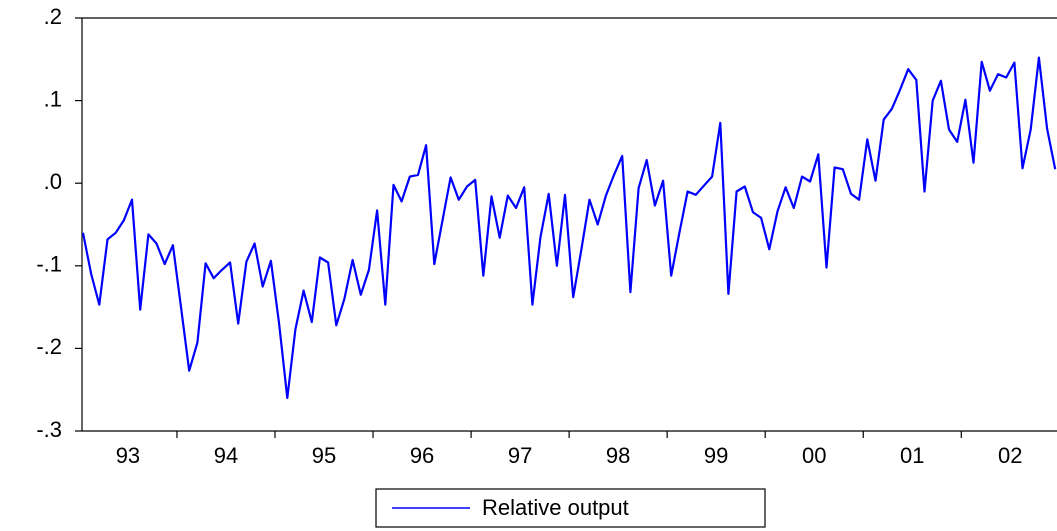 This screenshot has width=1057, height=531. Describe the element at coordinates (53, 16) in the screenshot. I see `y-tick-label: .2` at that location.